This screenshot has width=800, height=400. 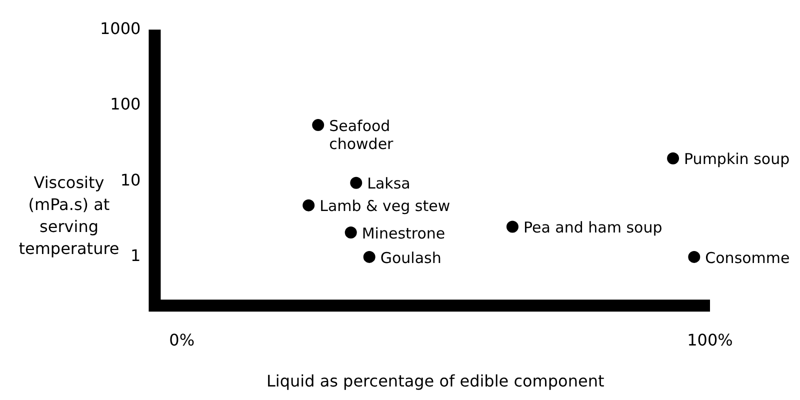 I want to click on annotation: Lamb & veg stew, so click(x=385, y=206).